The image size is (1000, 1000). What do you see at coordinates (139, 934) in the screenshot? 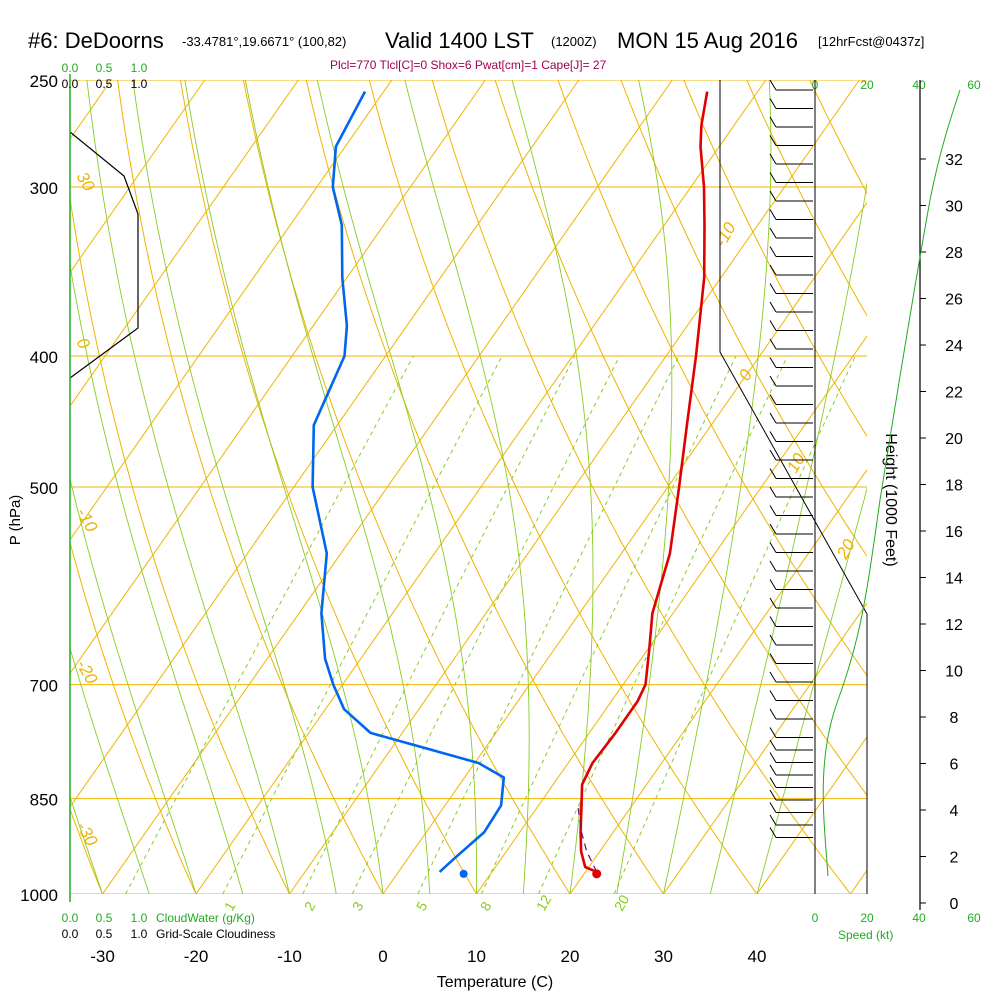
I see `cloudiness-tick-label: 1.0` at bounding box center [139, 934].